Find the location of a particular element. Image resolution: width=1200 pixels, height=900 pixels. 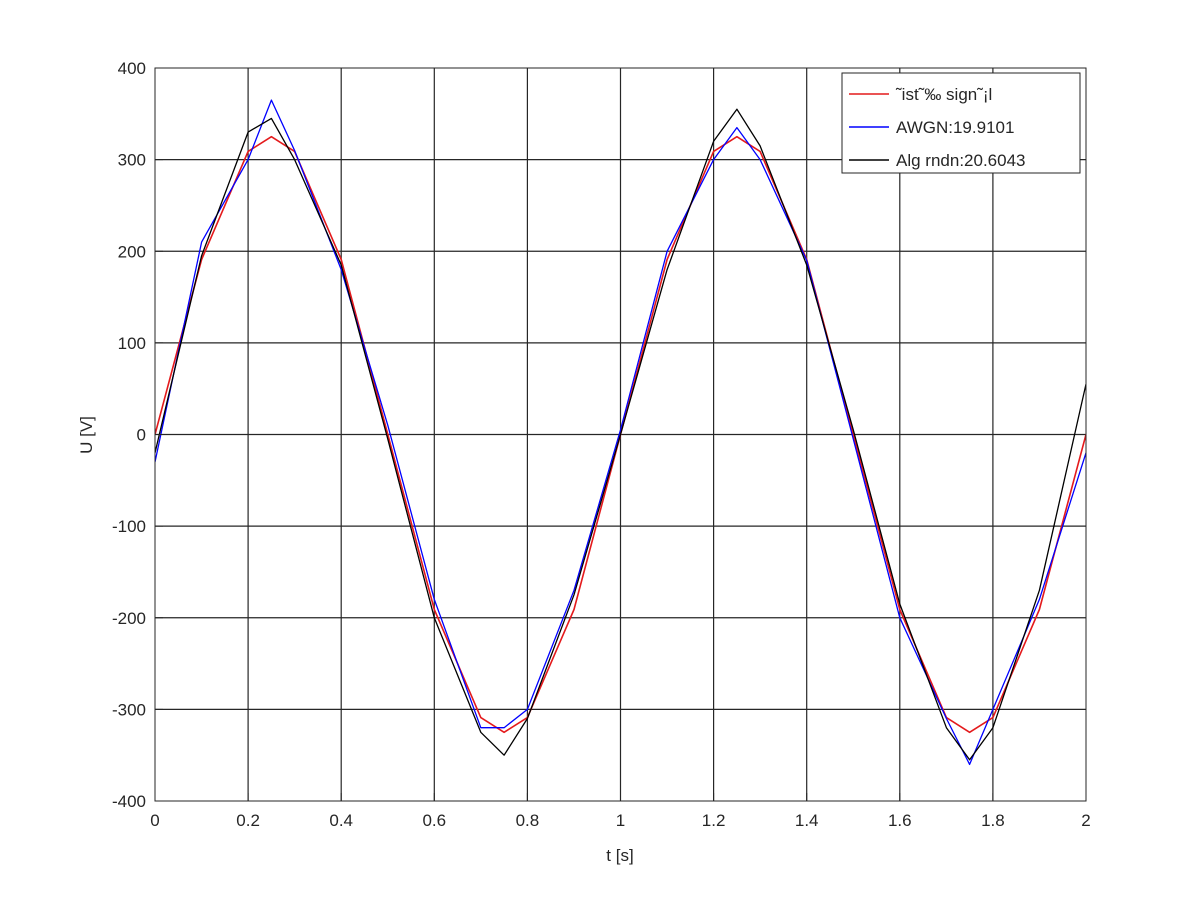

x-tick-label: 1.4 is located at coordinates (807, 820).